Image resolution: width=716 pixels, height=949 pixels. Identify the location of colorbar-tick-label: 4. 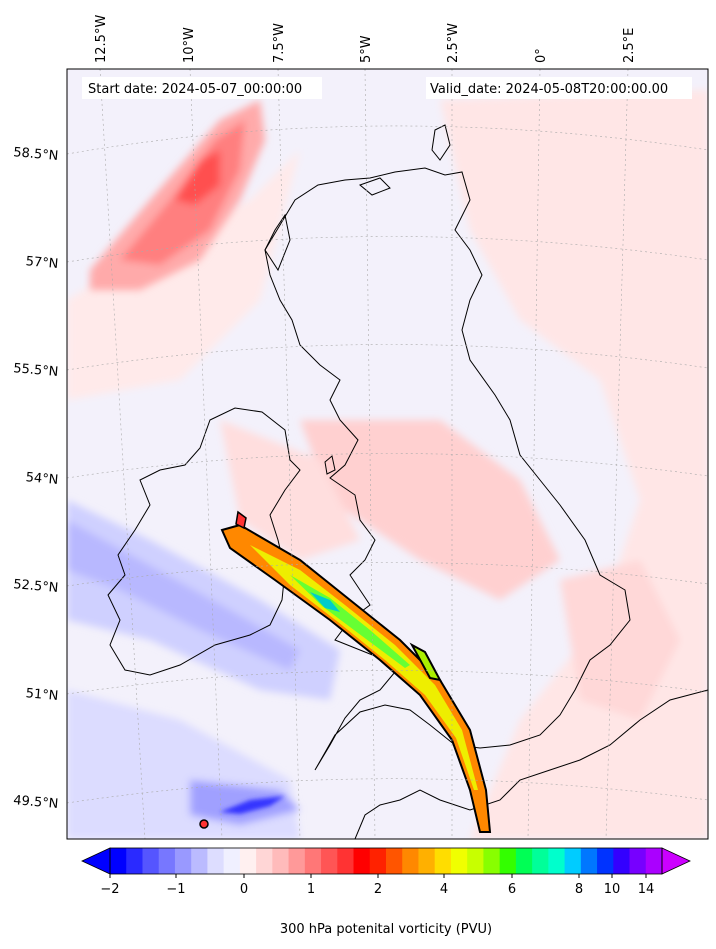
(444, 889).